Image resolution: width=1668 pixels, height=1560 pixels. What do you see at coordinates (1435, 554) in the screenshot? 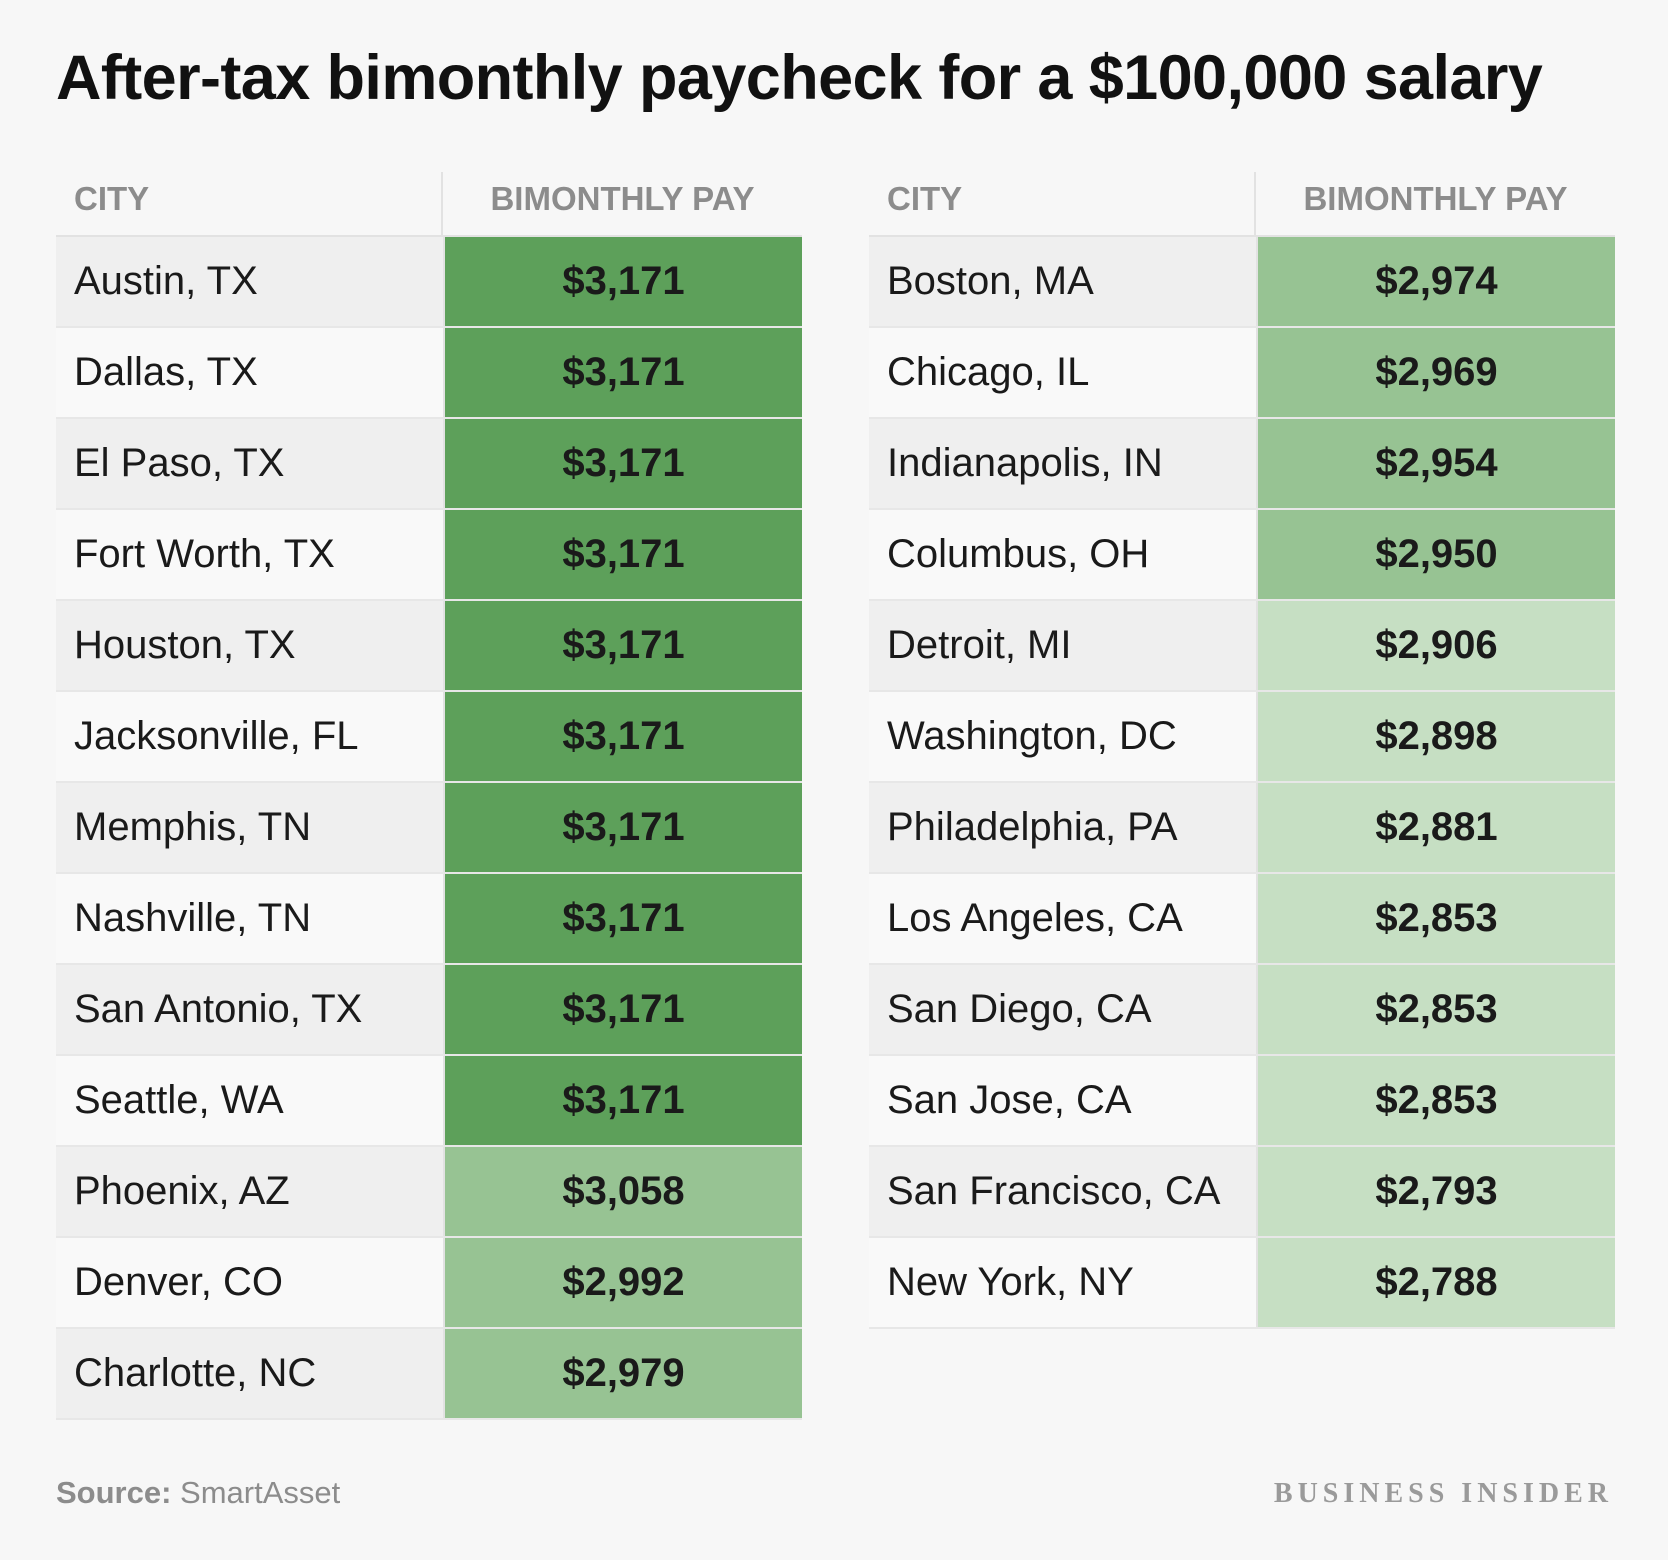
I see `pay-cell: $2,950` at bounding box center [1435, 554].